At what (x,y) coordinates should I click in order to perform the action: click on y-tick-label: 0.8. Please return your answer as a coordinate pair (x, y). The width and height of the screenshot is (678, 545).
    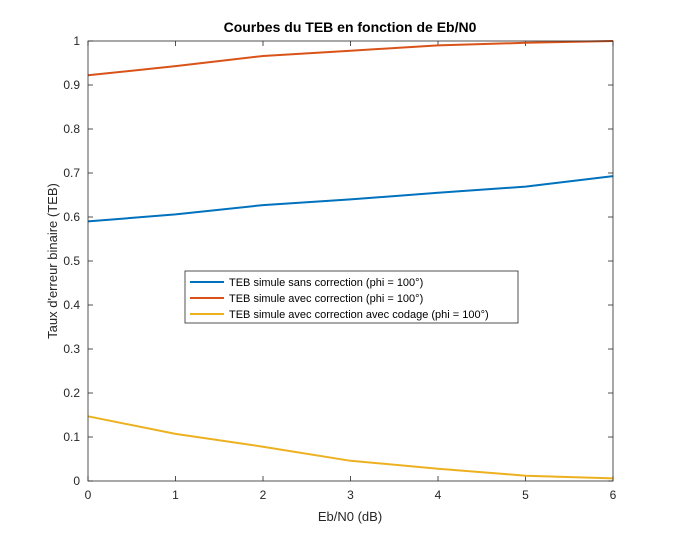
    Looking at the image, I should click on (71, 129).